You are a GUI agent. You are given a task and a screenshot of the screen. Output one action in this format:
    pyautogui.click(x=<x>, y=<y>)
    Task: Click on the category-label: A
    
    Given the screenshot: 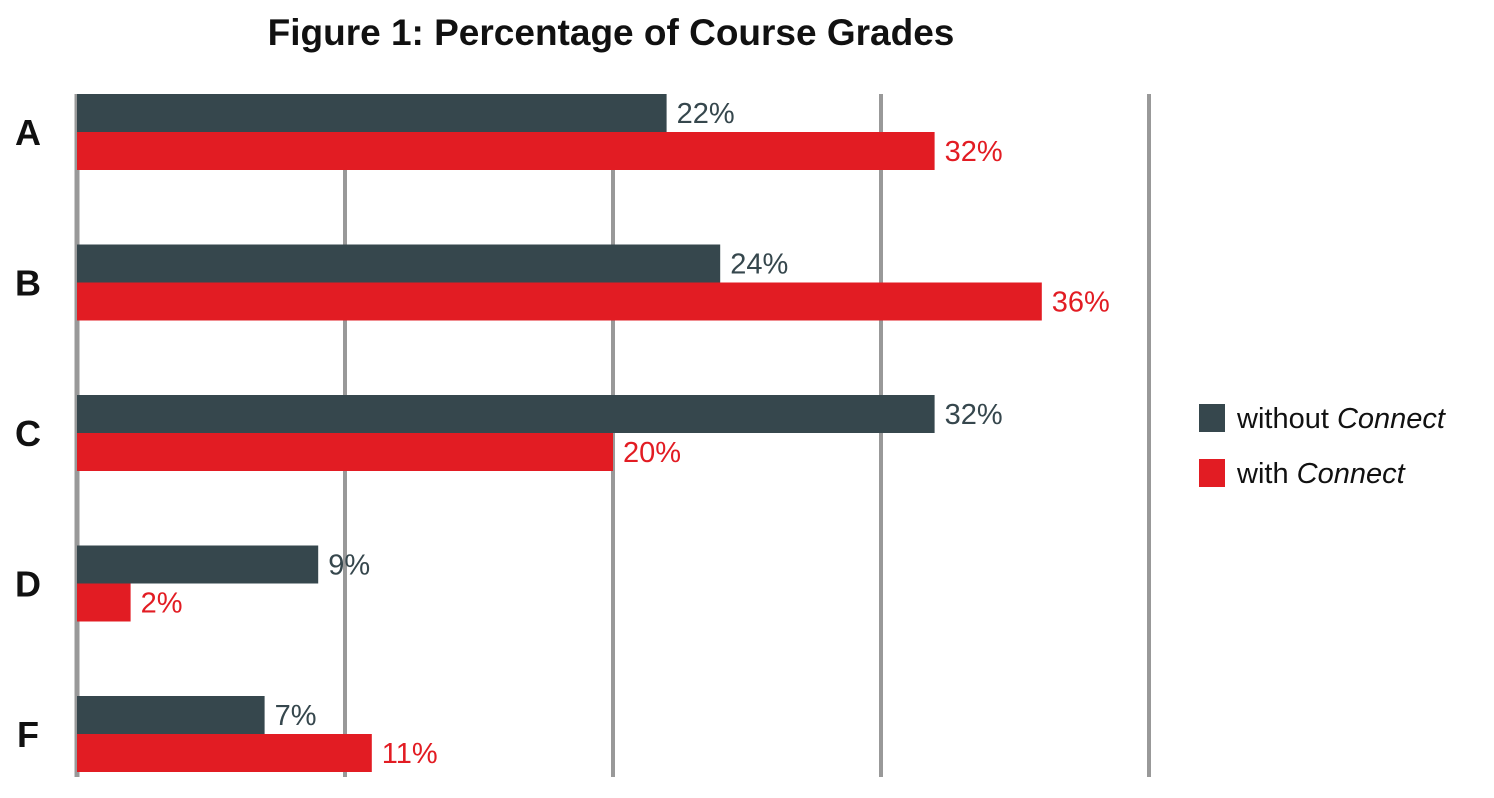 What is the action you would take?
    pyautogui.click(x=28, y=132)
    